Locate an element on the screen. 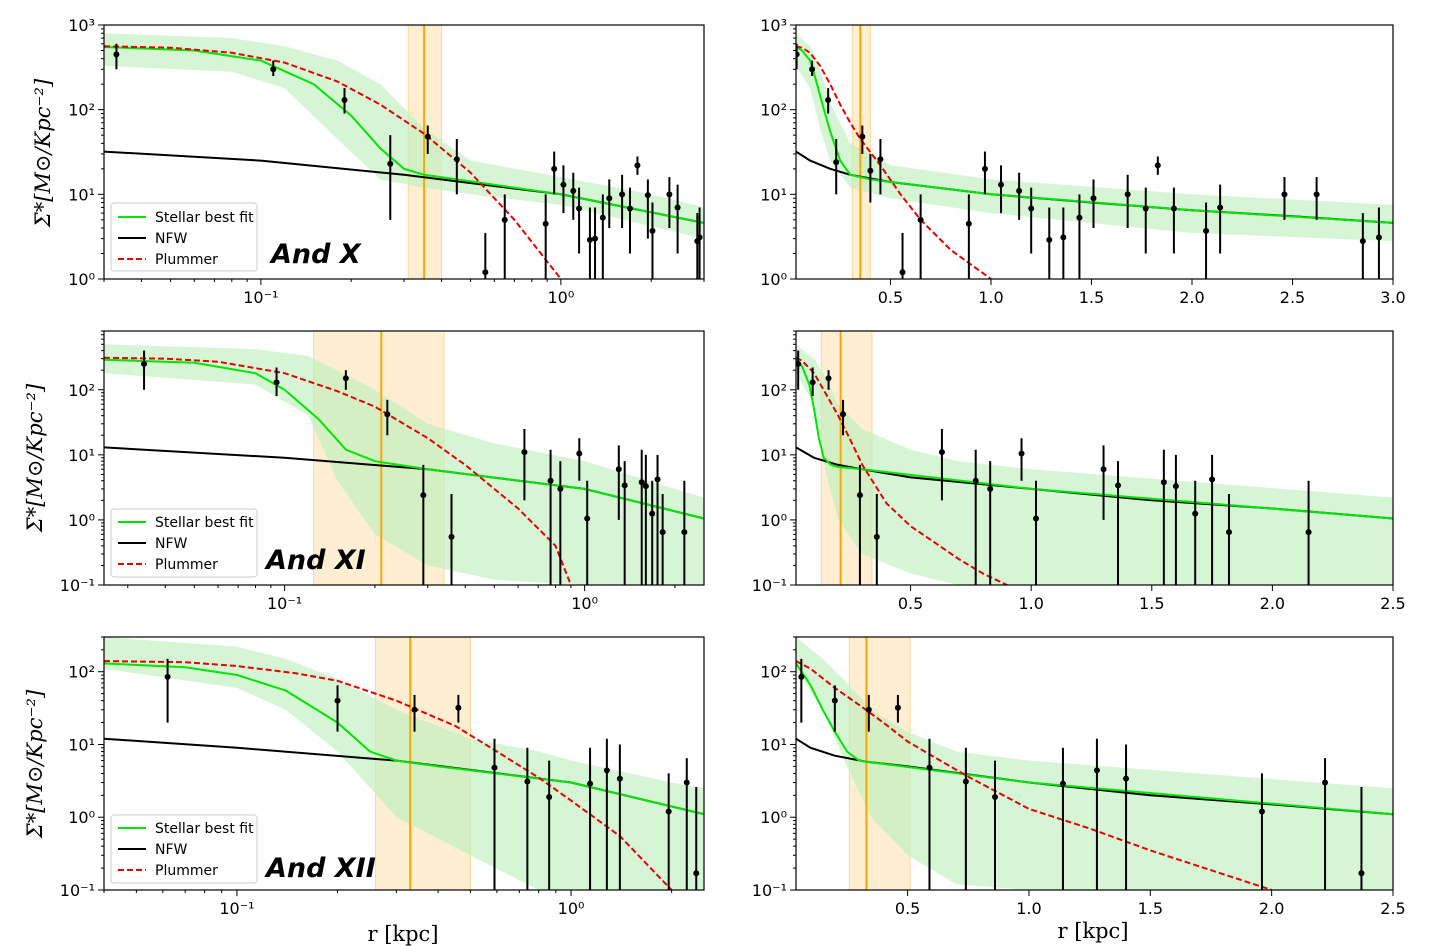  x-tick-label: 1.0 is located at coordinates (990, 297).